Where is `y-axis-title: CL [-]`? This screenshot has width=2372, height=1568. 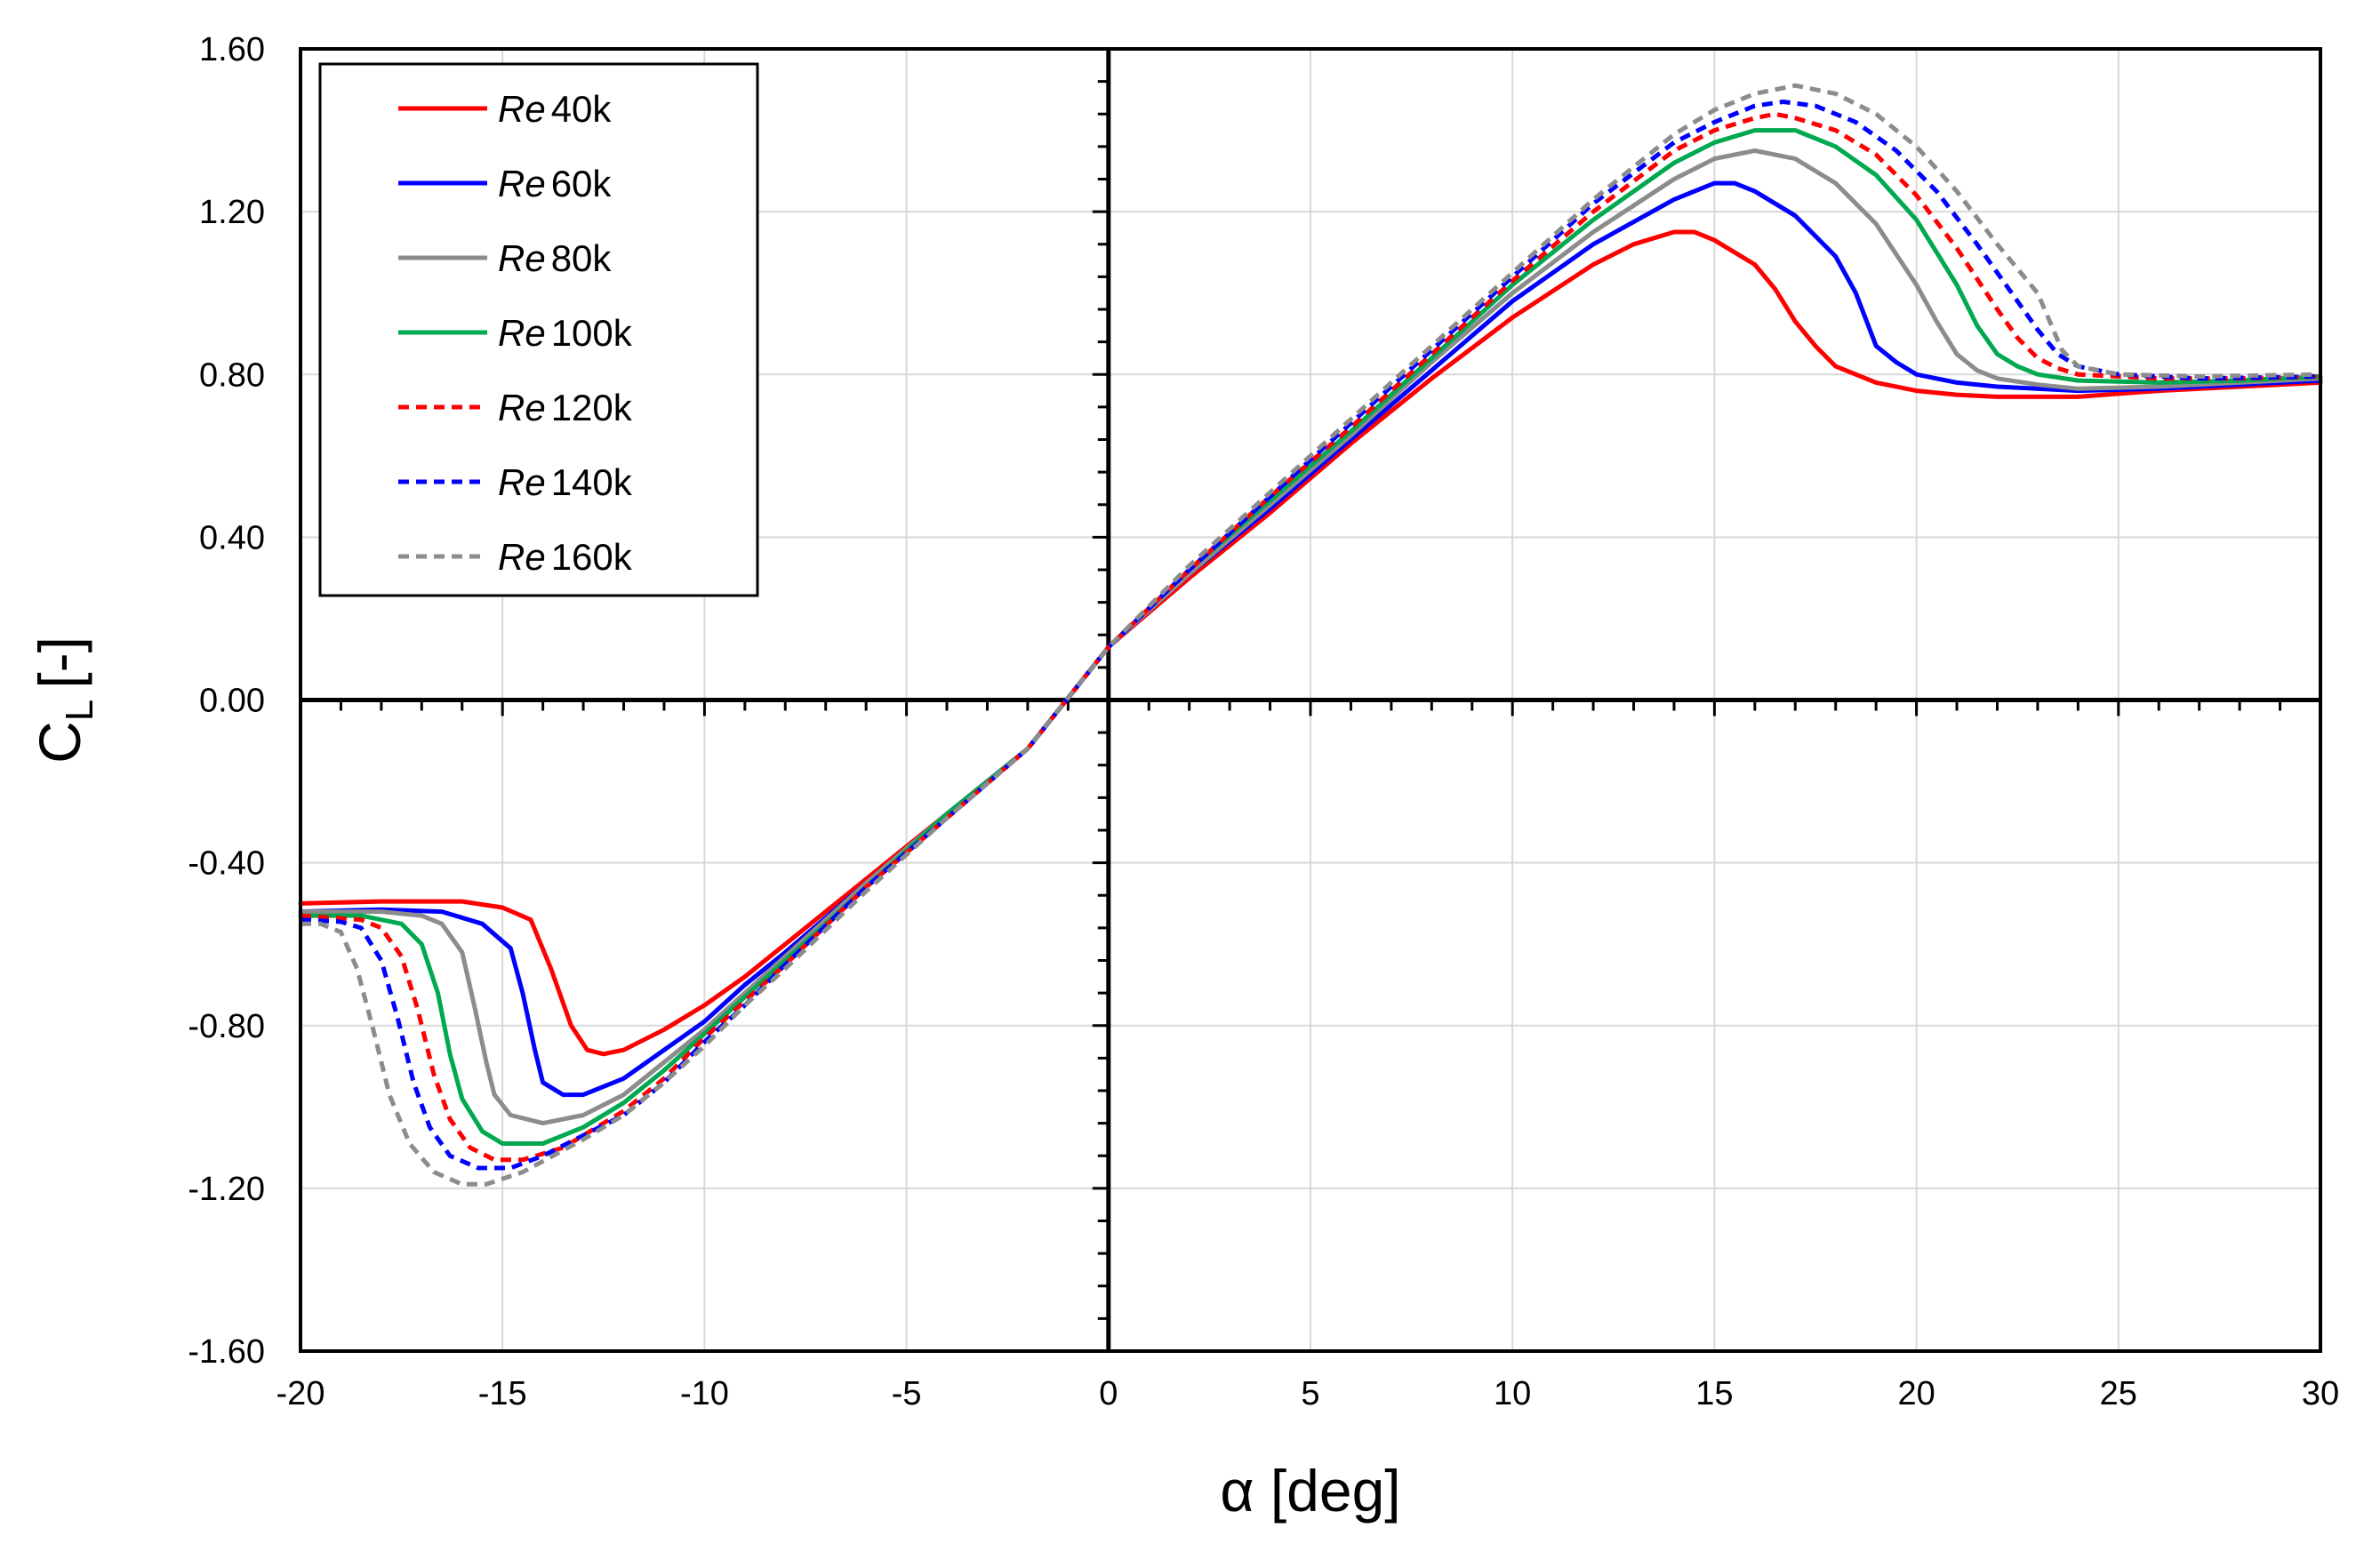
y-axis-title: CL [-] is located at coordinates (64, 700).